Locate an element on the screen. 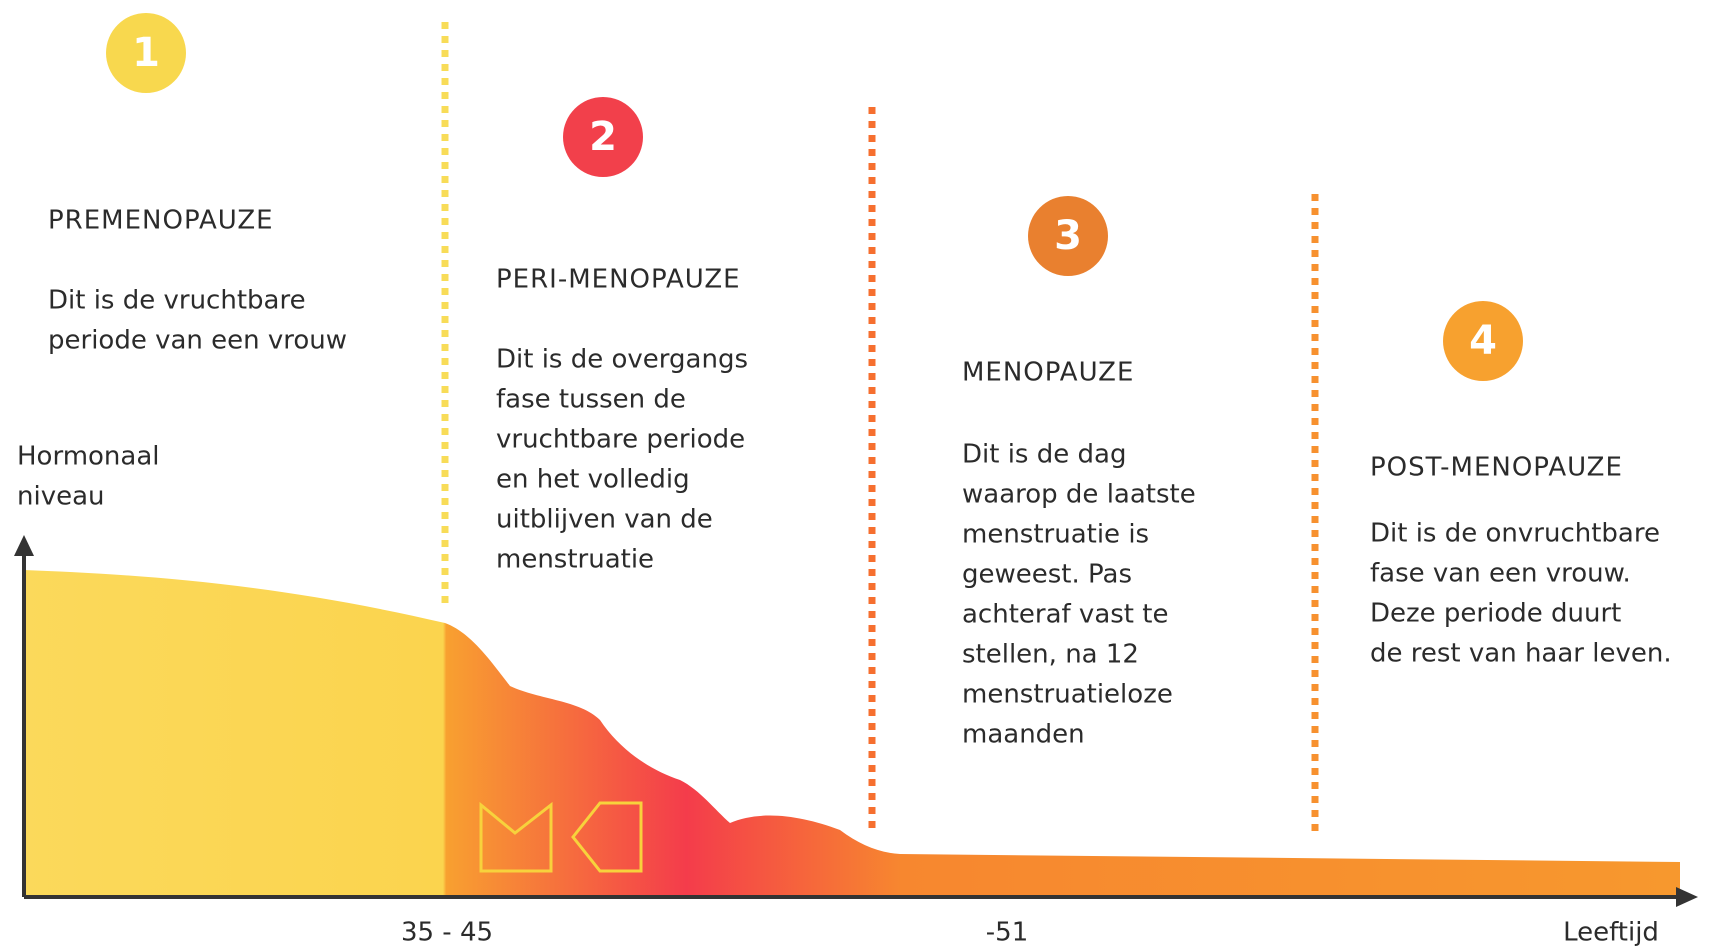 Image resolution: width=1735 pixels, height=950 pixels. phase-number: 3 is located at coordinates (1068, 236).